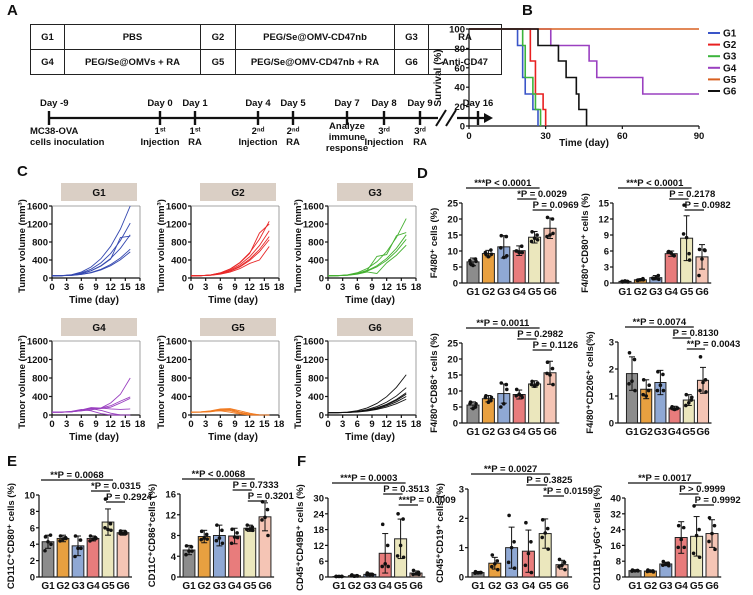 The image size is (753, 595). What do you see at coordinates (318, 546) in the screenshot?
I see `y-tick-label: 12` at bounding box center [318, 546].